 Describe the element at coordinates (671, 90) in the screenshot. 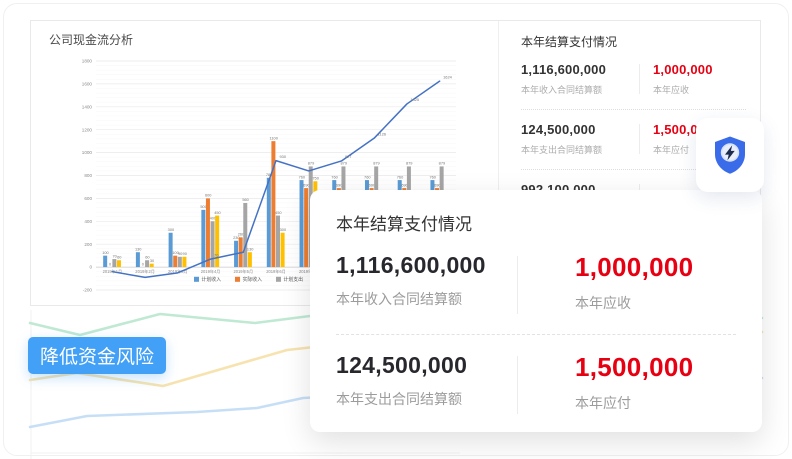

I see `receivable-label: 本年应收` at that location.